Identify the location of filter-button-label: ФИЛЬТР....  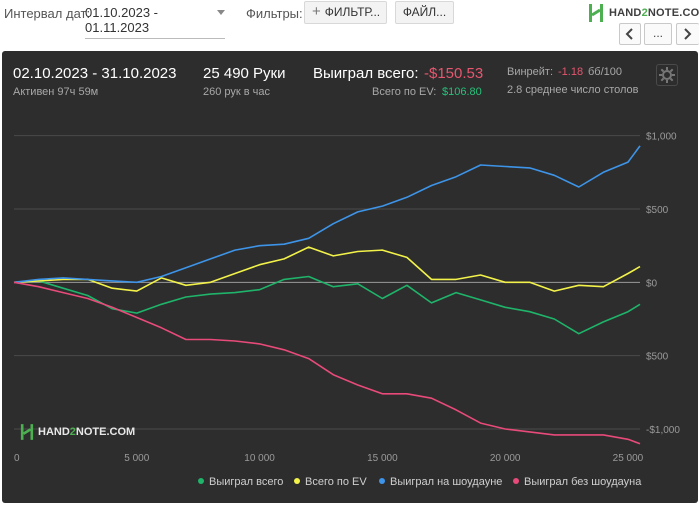
(352, 12).